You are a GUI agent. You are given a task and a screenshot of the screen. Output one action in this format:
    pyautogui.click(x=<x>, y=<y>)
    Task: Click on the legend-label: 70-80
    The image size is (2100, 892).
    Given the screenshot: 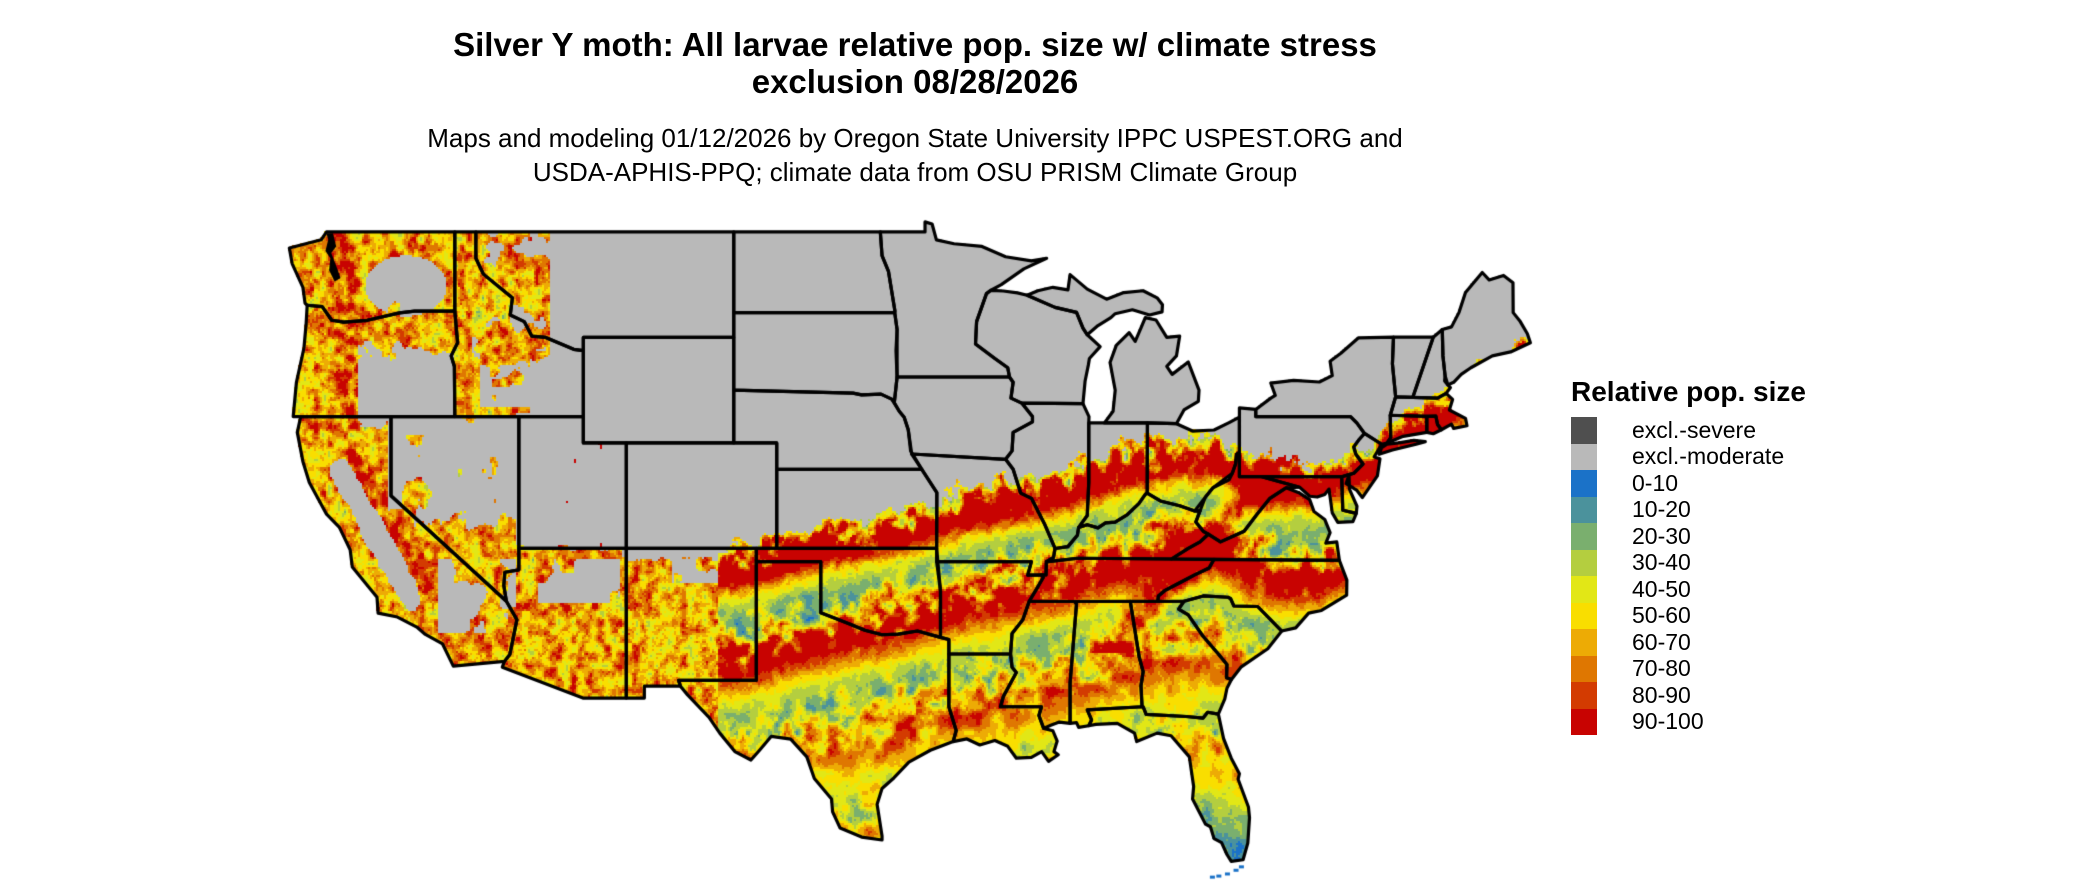 What is the action you would take?
    pyautogui.click(x=1661, y=668)
    